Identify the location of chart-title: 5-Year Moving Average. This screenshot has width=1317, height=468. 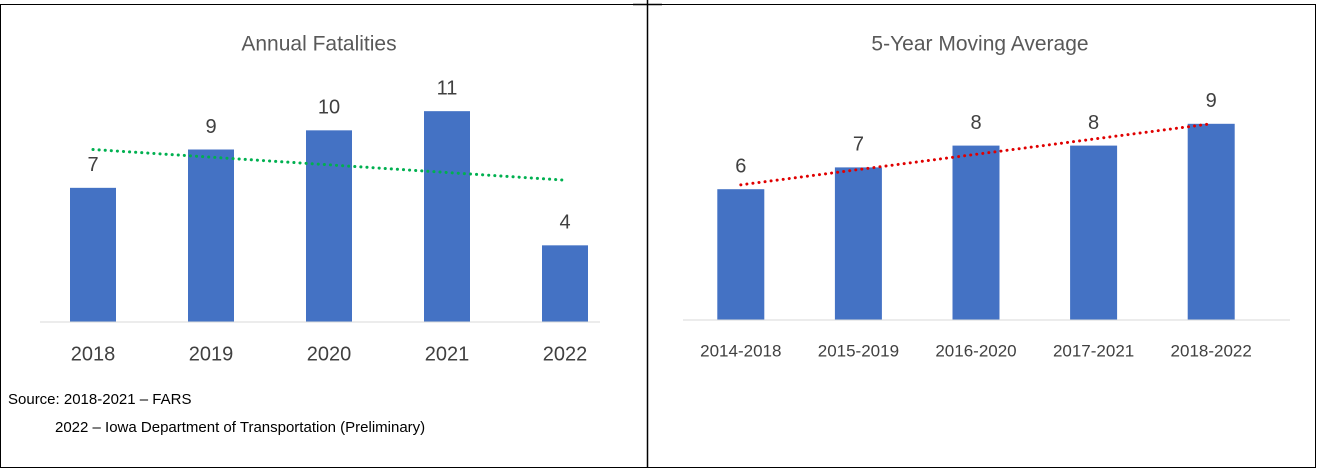
(979, 44).